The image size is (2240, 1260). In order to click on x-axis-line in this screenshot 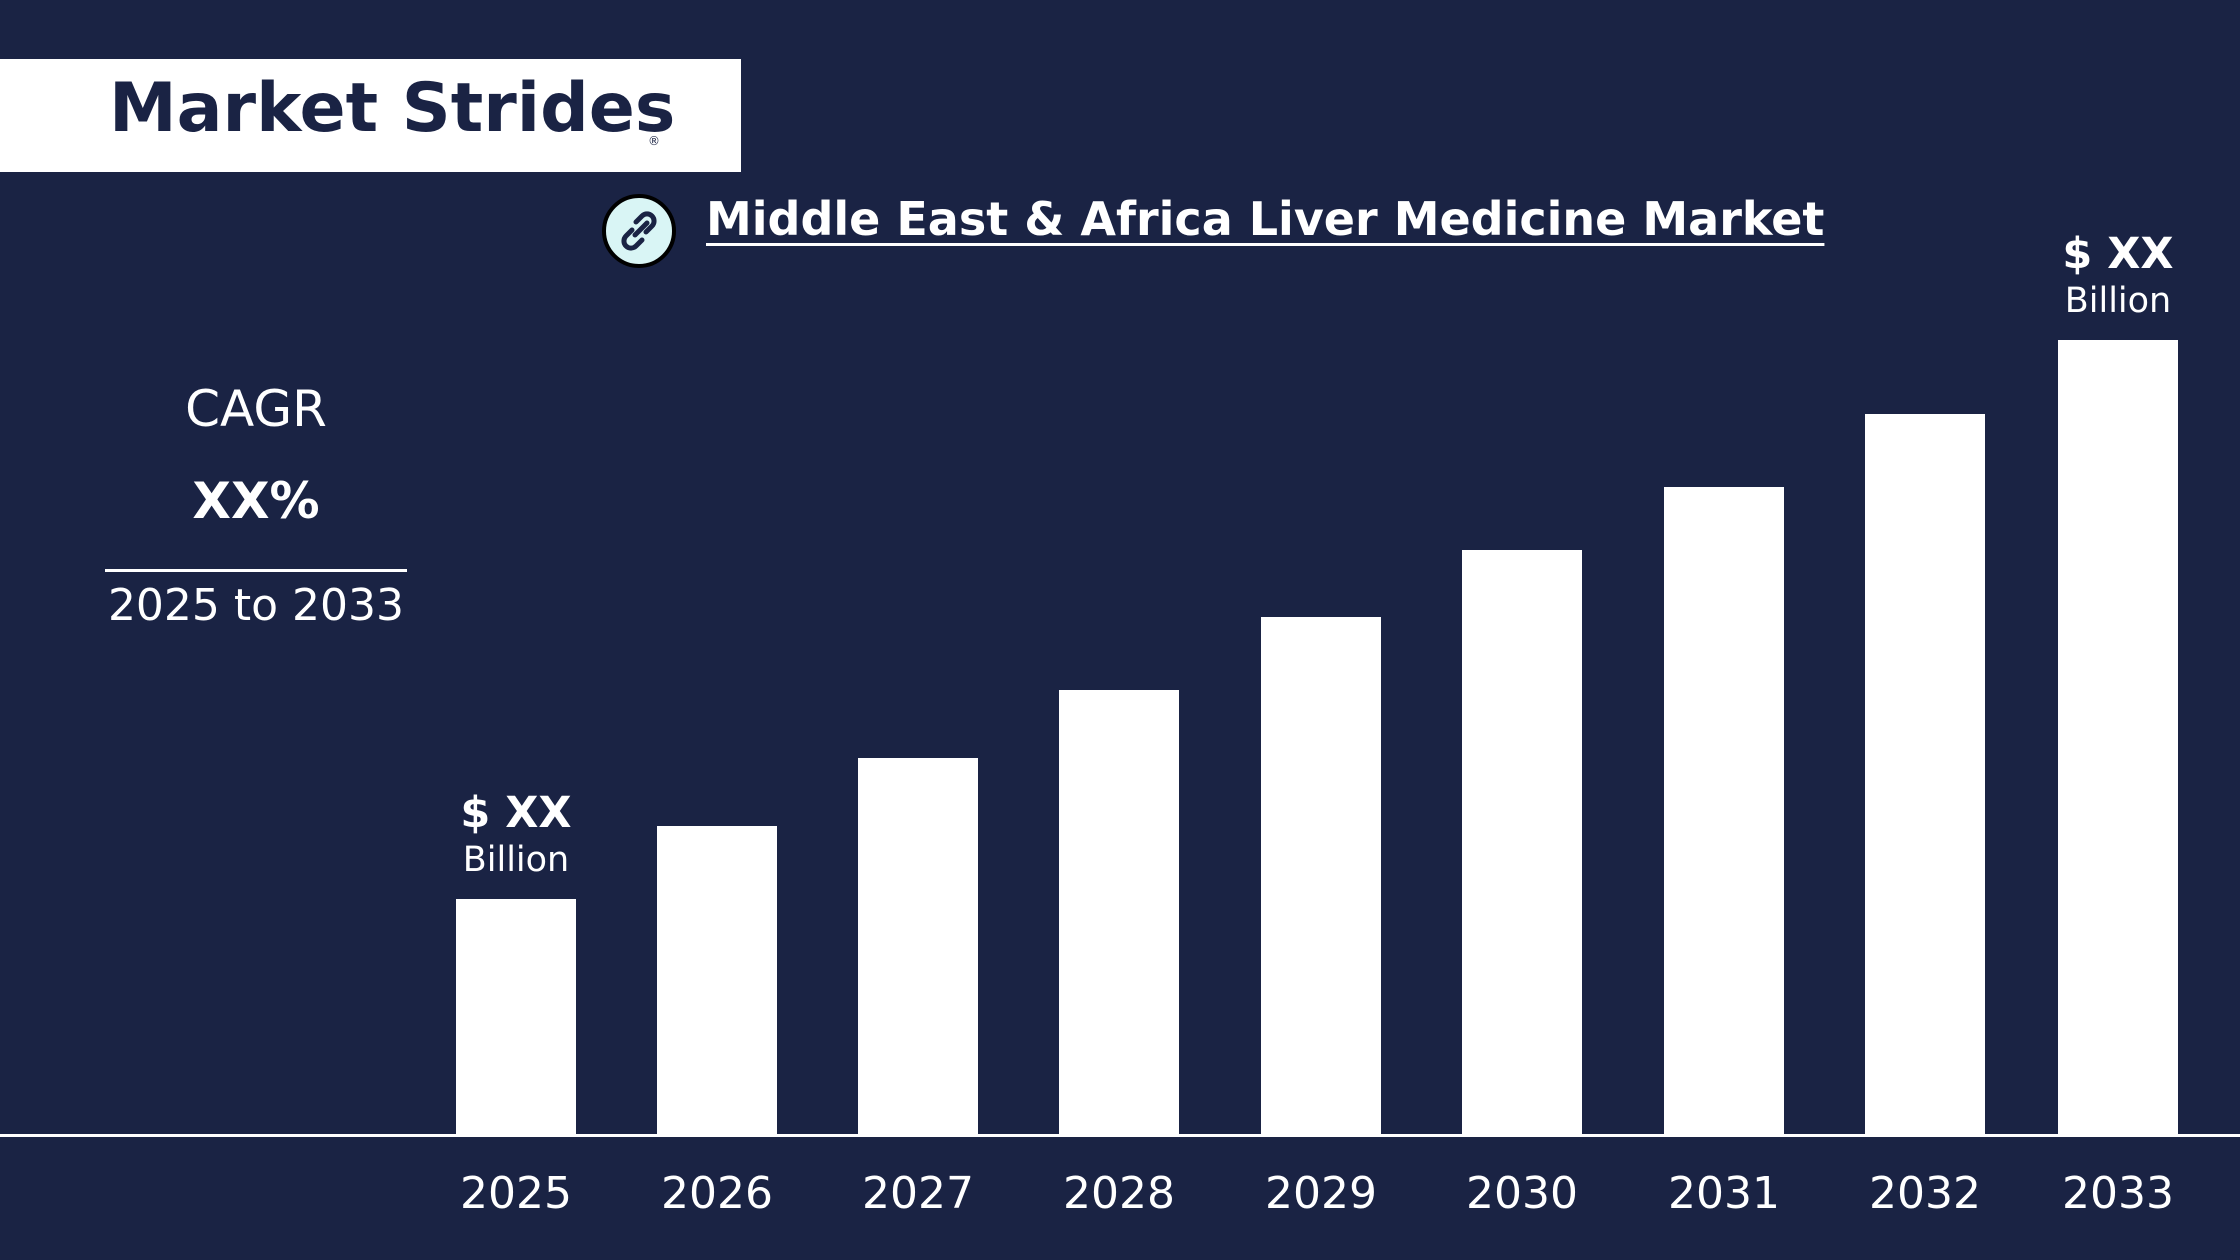, I will do `click(1120, 1135)`.